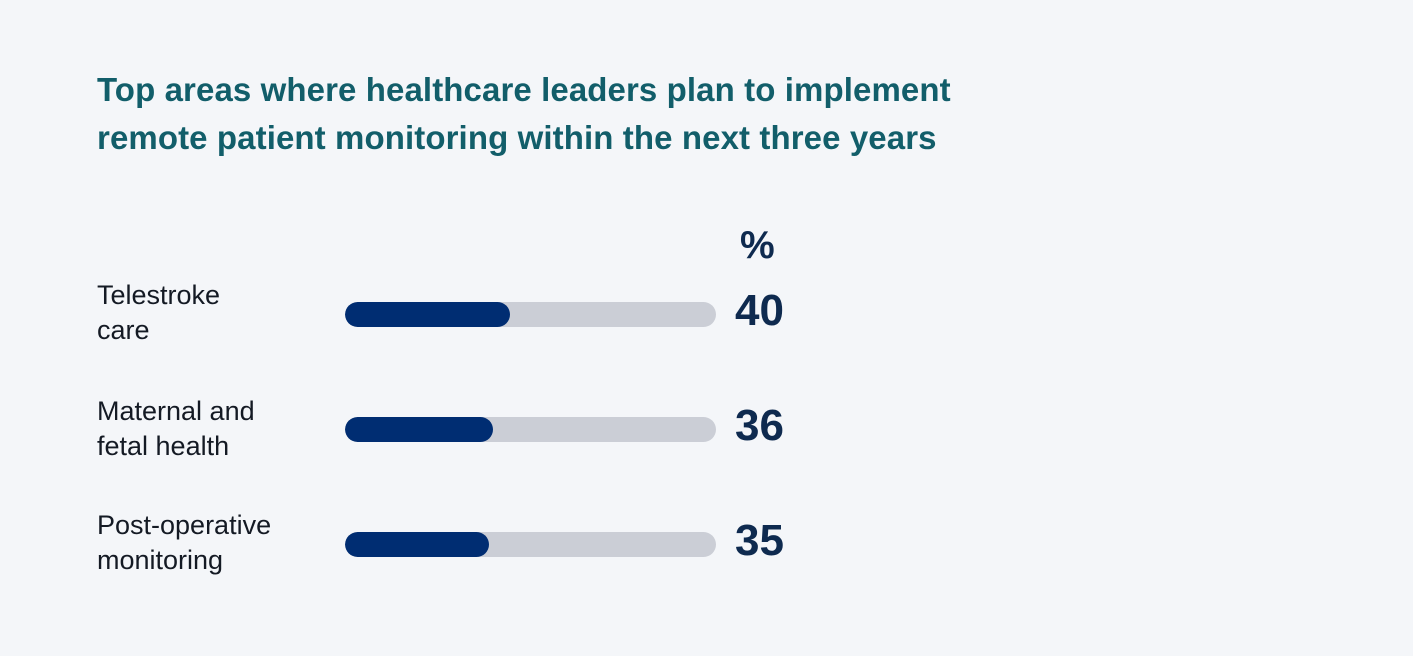  I want to click on category-label-line: fetal health, so click(163, 446).